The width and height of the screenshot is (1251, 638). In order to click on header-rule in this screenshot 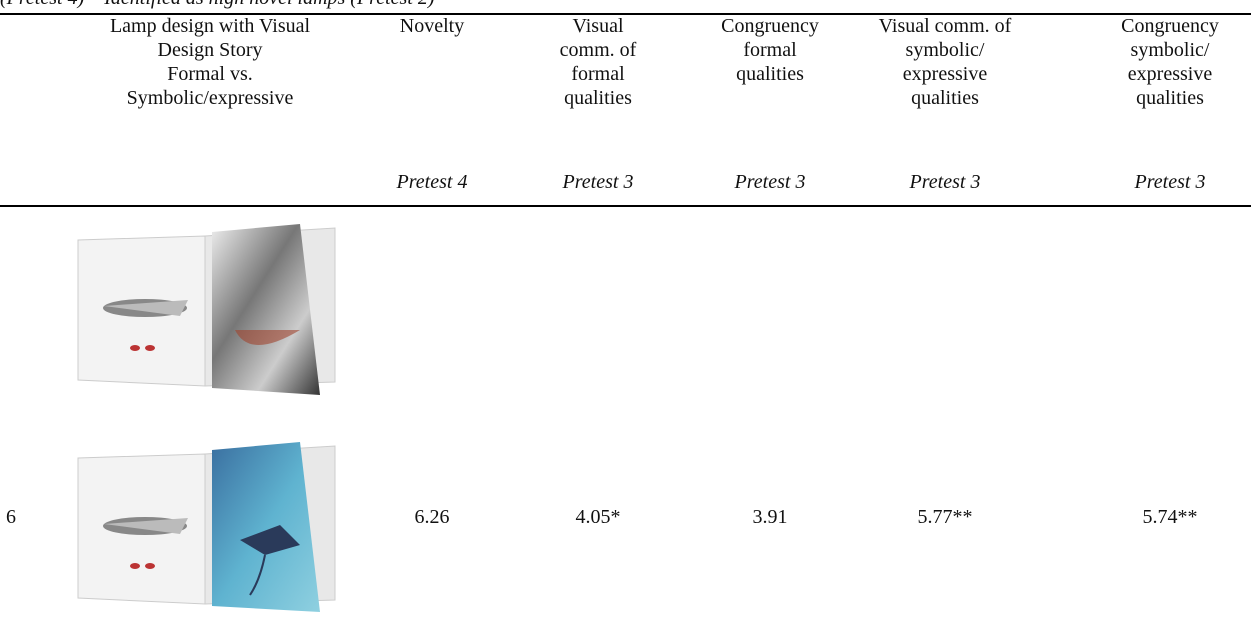, I will do `click(625, 206)`.